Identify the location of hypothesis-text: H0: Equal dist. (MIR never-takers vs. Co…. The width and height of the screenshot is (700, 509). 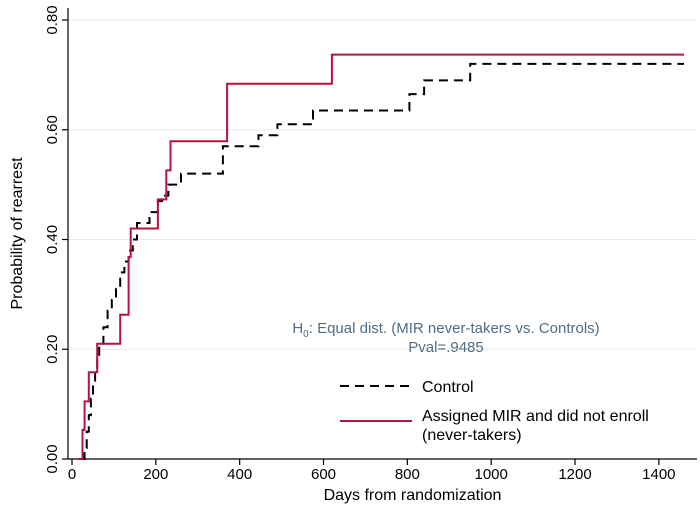
(445, 330).